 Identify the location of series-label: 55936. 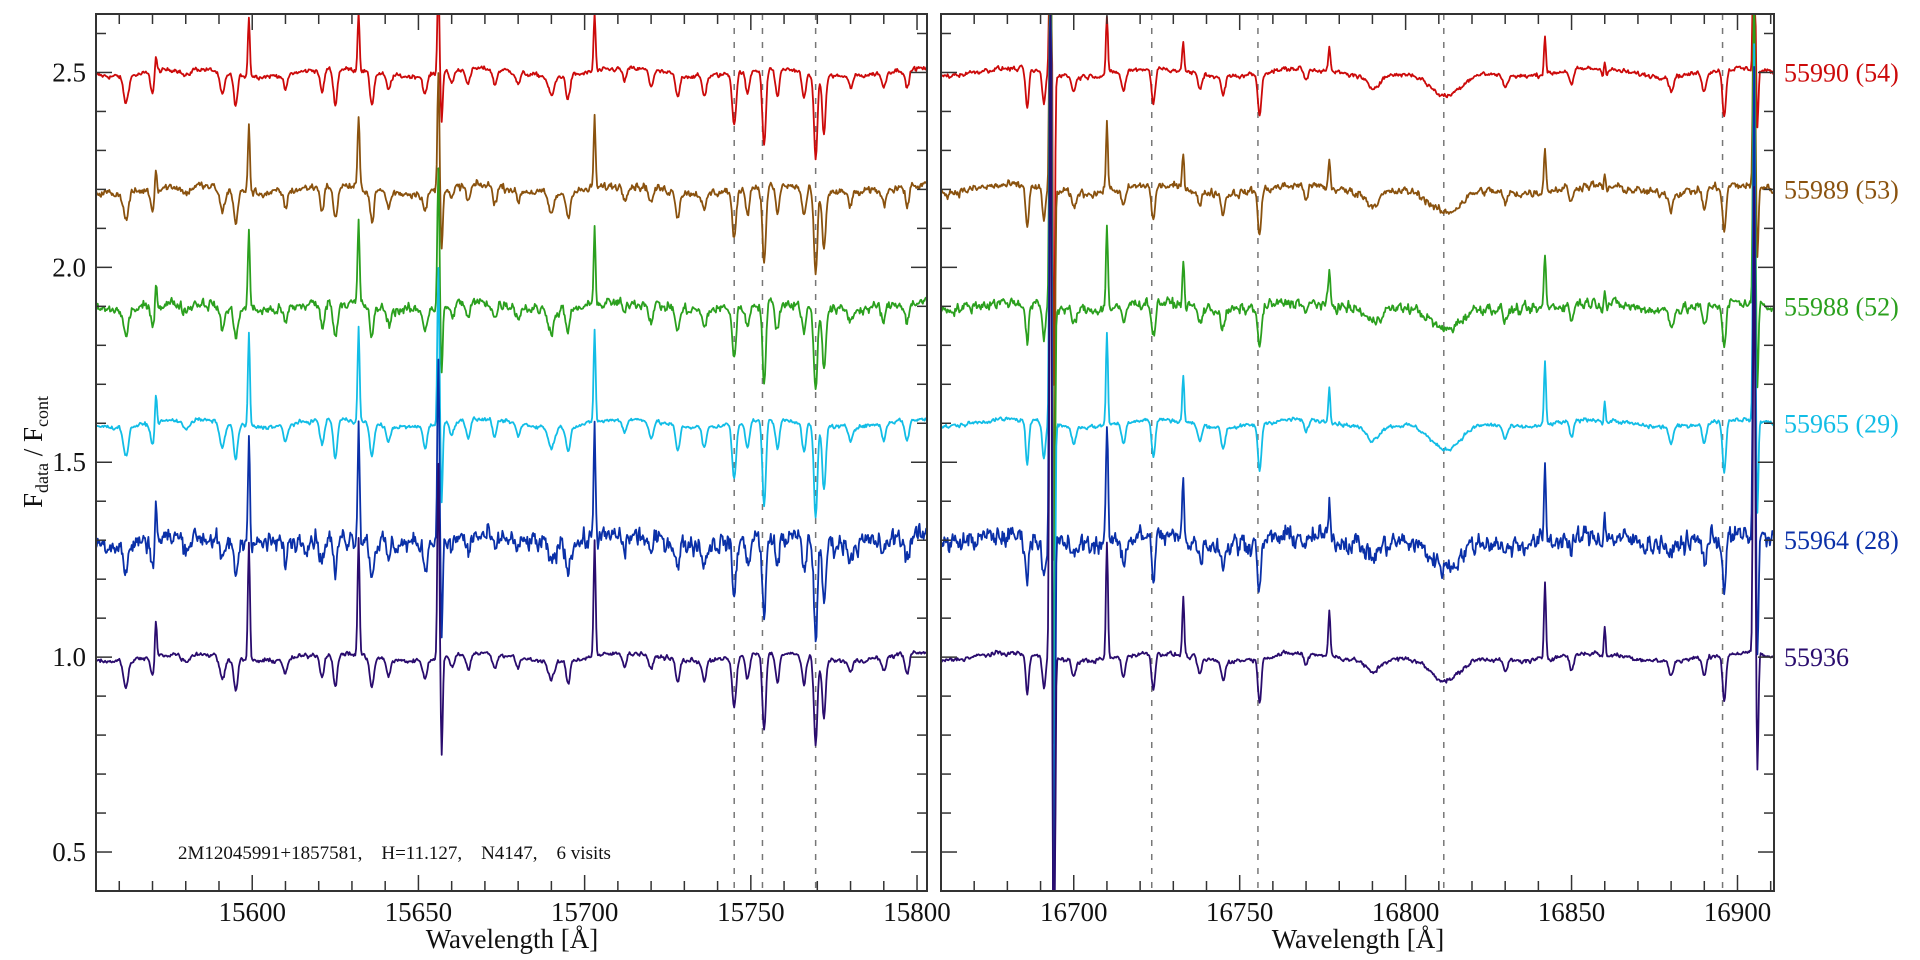
(1816, 657).